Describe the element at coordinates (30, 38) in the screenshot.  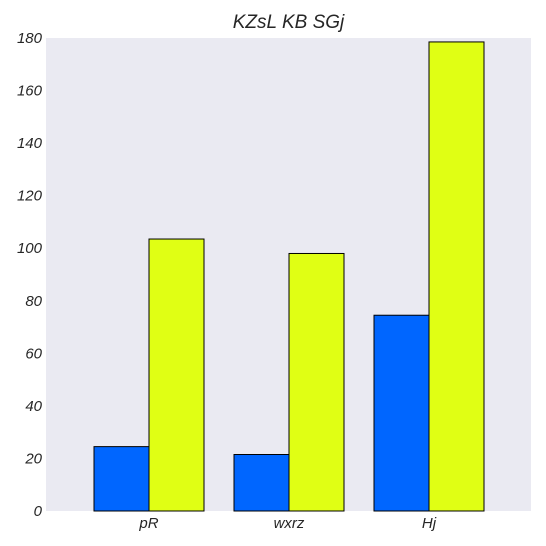
I see `y-tick-label: 180` at that location.